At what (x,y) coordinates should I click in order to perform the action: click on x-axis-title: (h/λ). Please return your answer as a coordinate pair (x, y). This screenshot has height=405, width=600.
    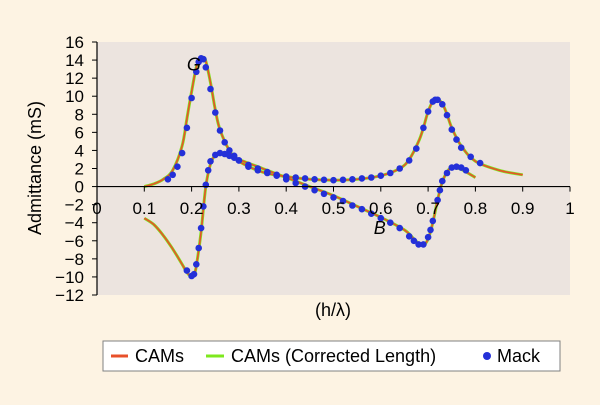
    Looking at the image, I should click on (333, 310).